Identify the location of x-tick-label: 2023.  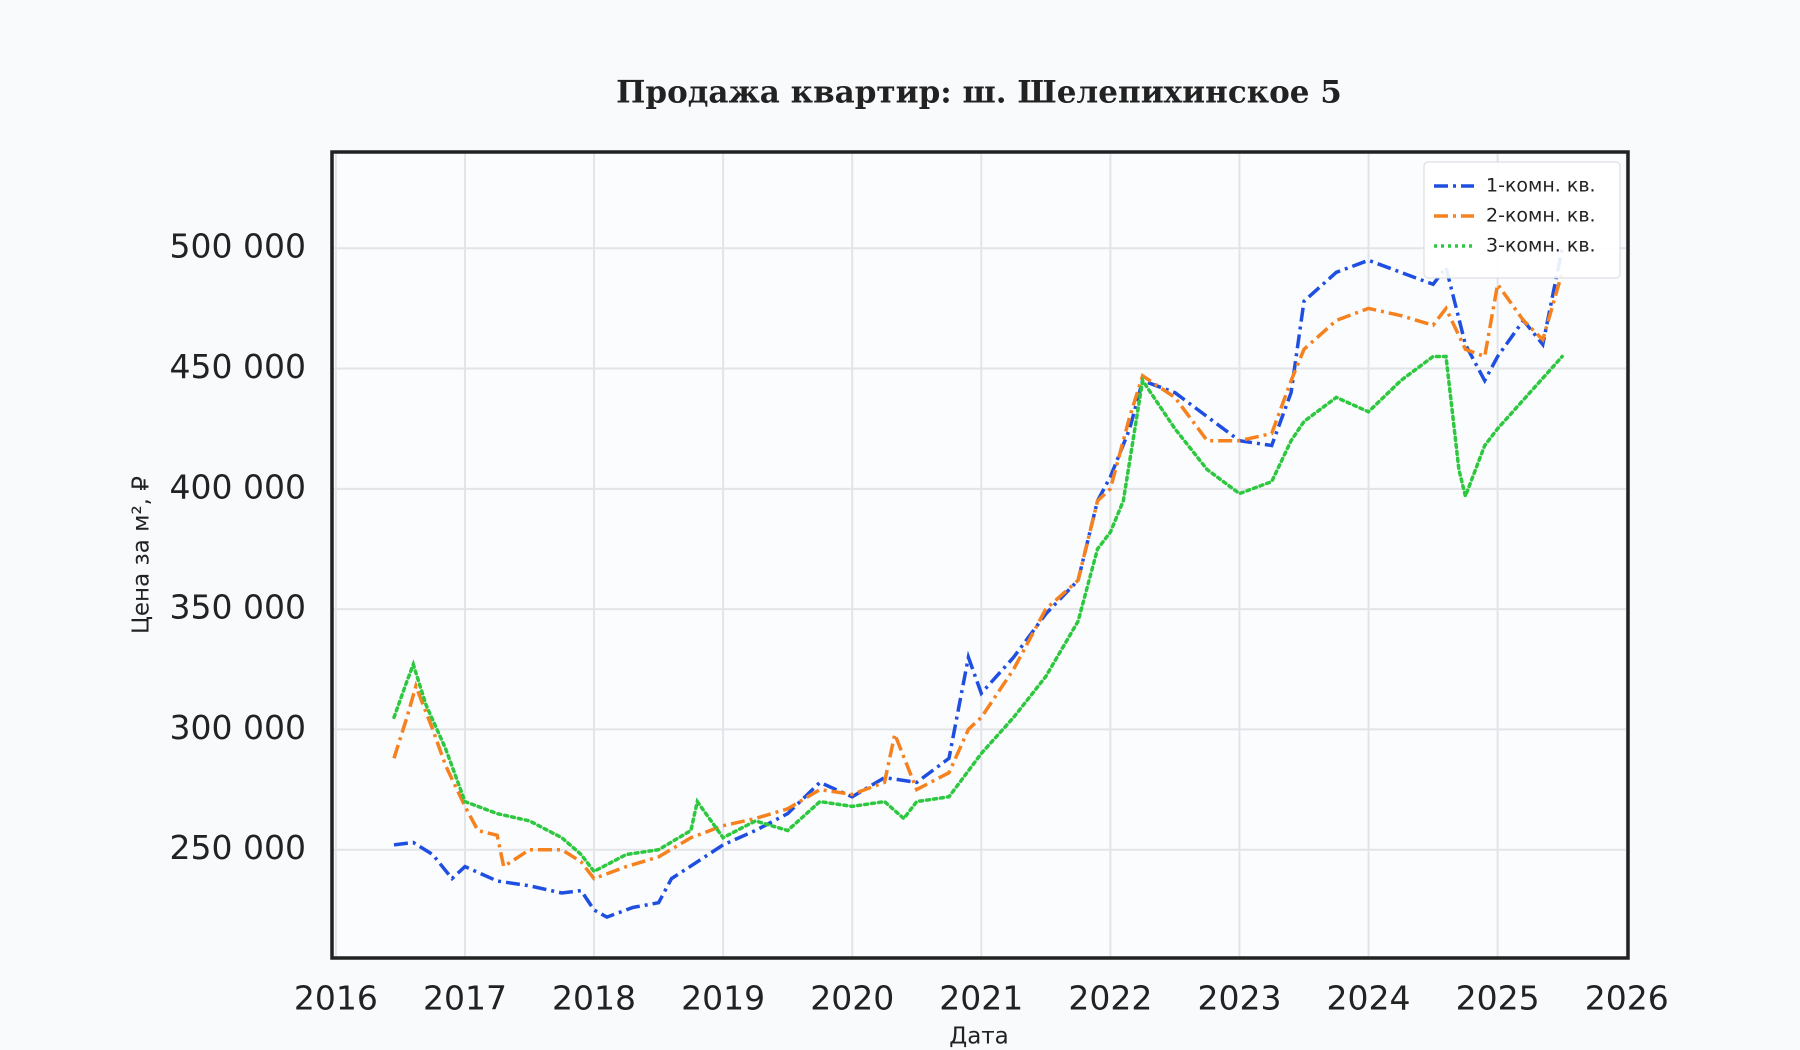
(1239, 998).